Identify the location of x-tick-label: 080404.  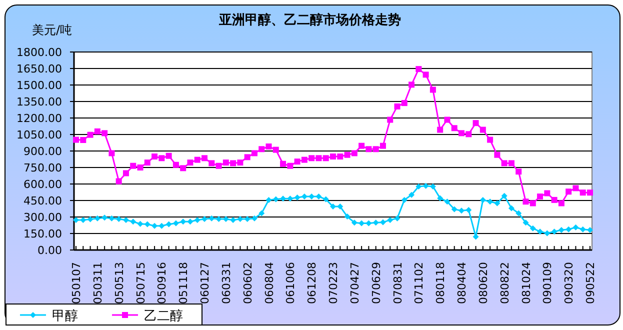
(462, 283).